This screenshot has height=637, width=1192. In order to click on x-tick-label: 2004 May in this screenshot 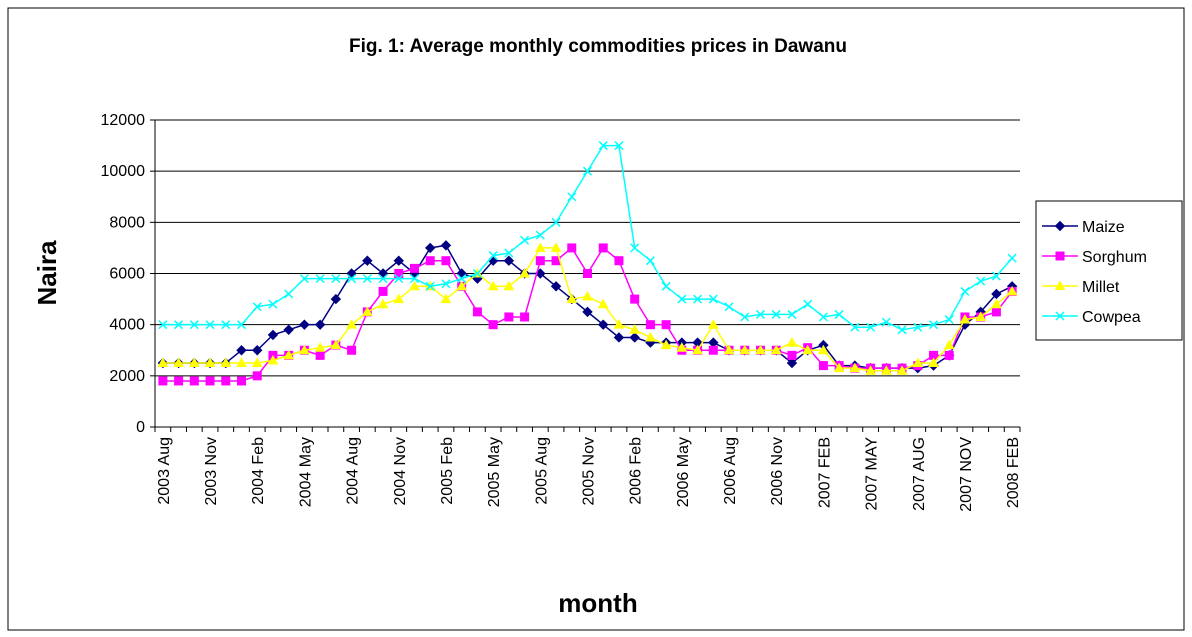, I will do `click(305, 472)`.